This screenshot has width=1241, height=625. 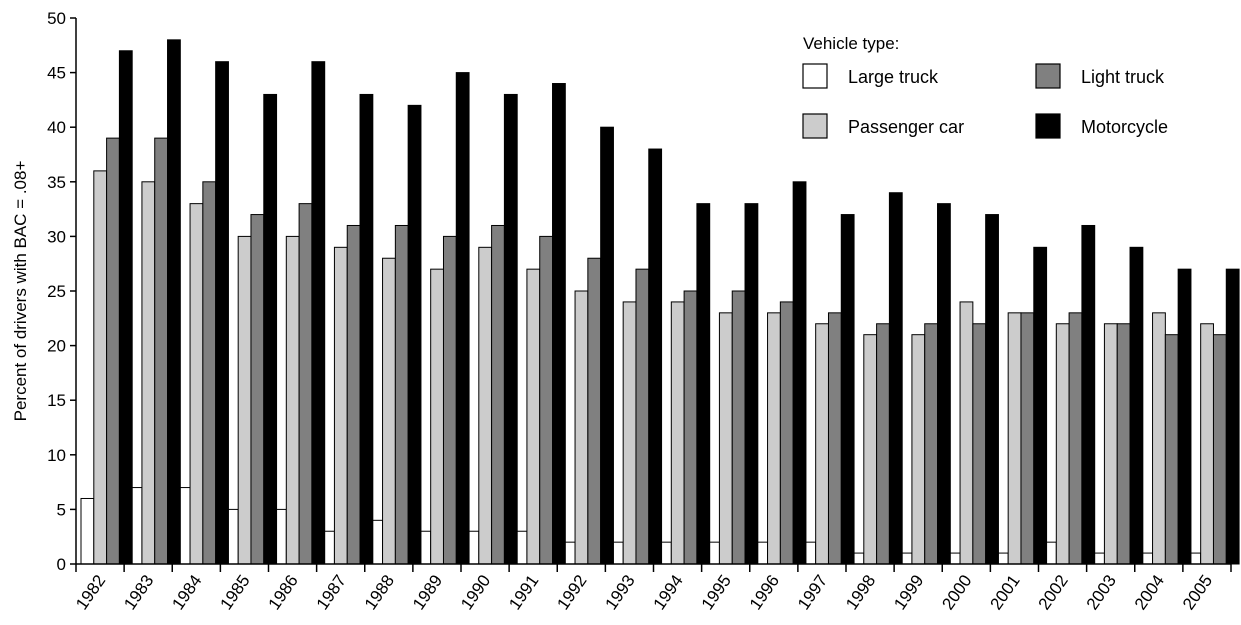 I want to click on bar-passenger-car-1997, so click(x=822, y=444).